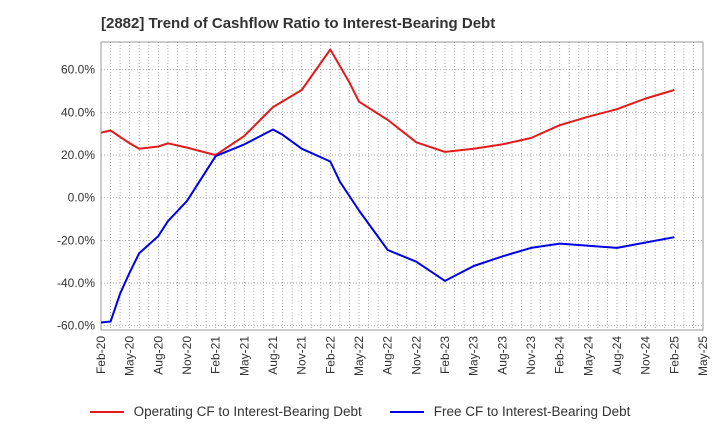 Image resolution: width=720 pixels, height=440 pixels. Describe the element at coordinates (158, 355) in the screenshot. I see `x-tick-label: Aug-20` at that location.